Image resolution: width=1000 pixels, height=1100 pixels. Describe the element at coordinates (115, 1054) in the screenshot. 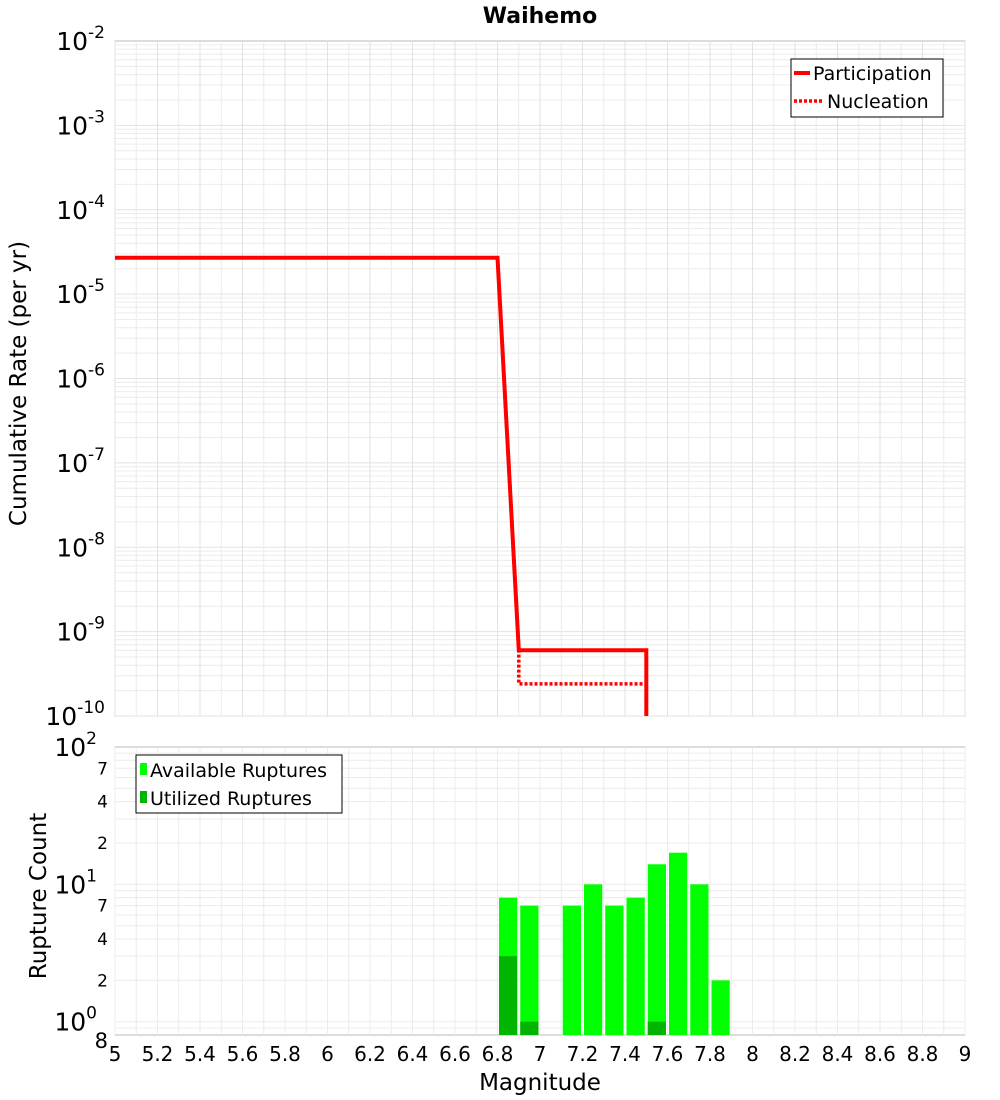

I see `magnitude-tick-label: 5` at that location.